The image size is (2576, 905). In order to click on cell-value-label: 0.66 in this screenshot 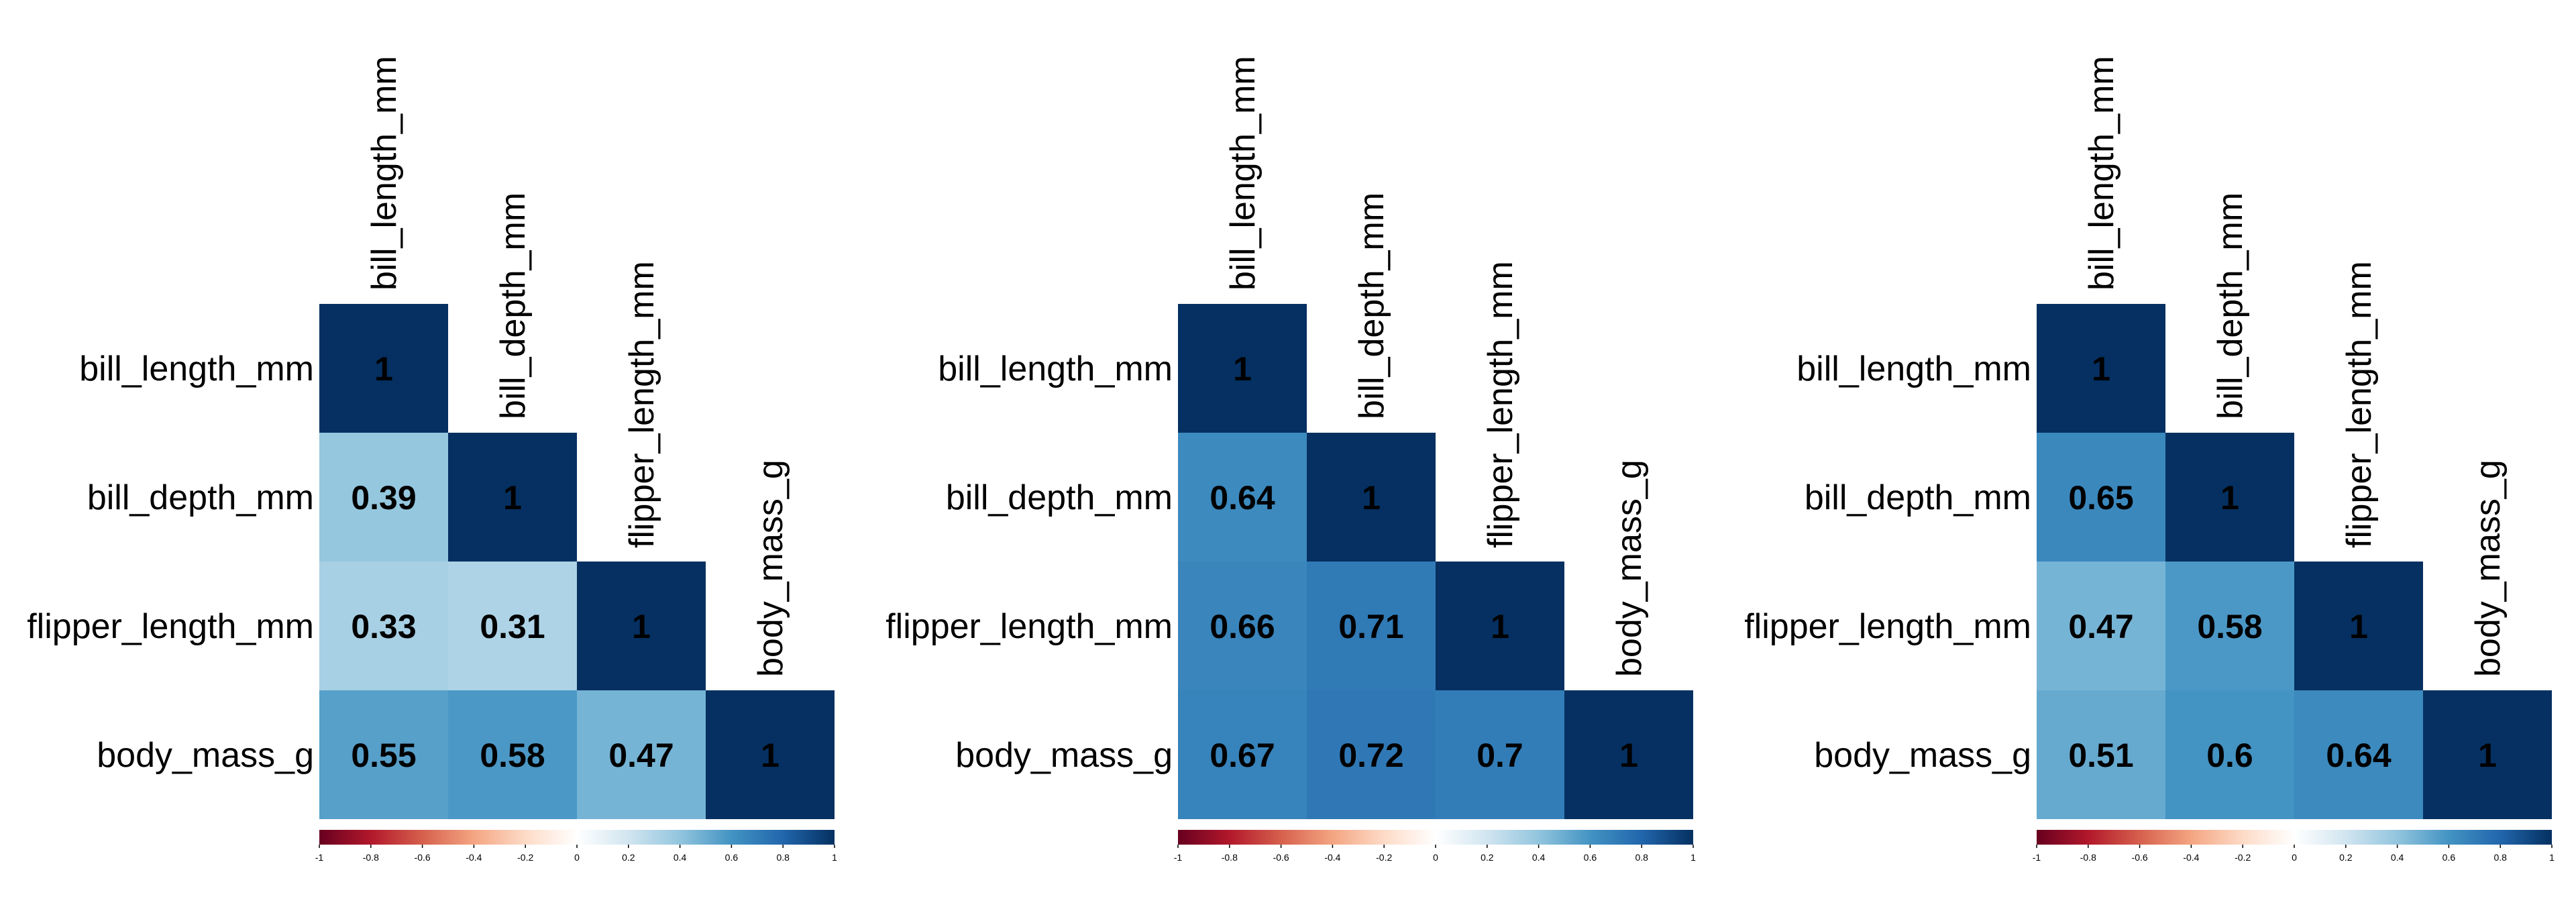, I will do `click(1242, 626)`.